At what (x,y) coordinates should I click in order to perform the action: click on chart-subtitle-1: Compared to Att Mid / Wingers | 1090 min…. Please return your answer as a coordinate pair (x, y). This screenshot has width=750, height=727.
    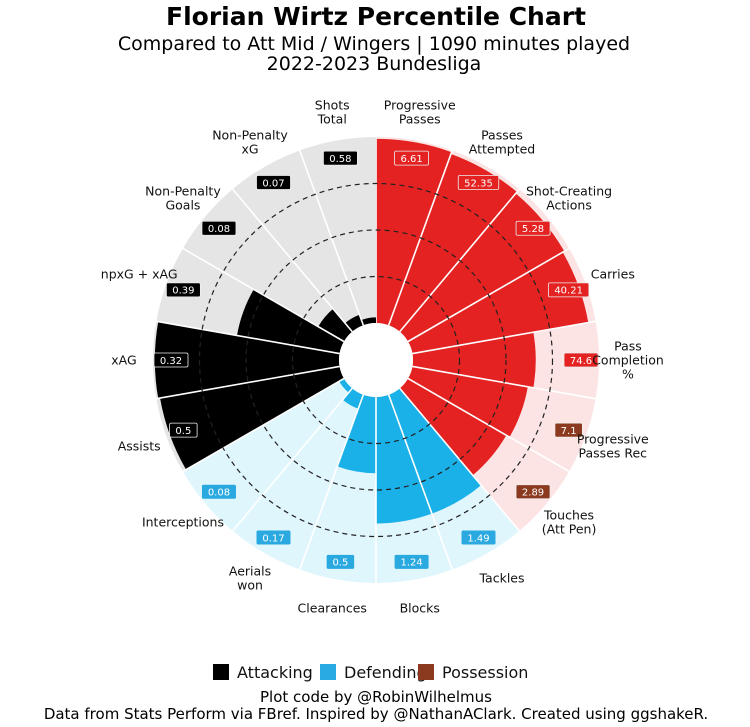
    Looking at the image, I should click on (374, 44).